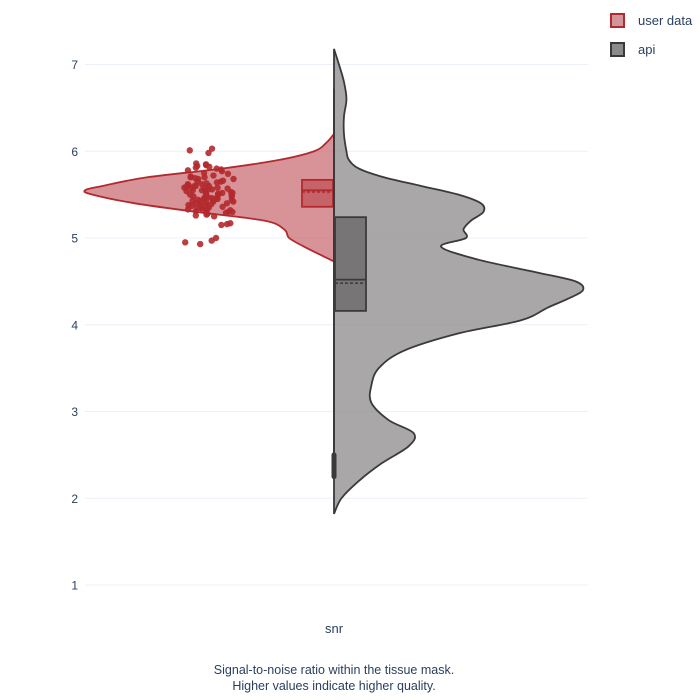  I want to click on legend-item-user-data: user data, so click(651, 20).